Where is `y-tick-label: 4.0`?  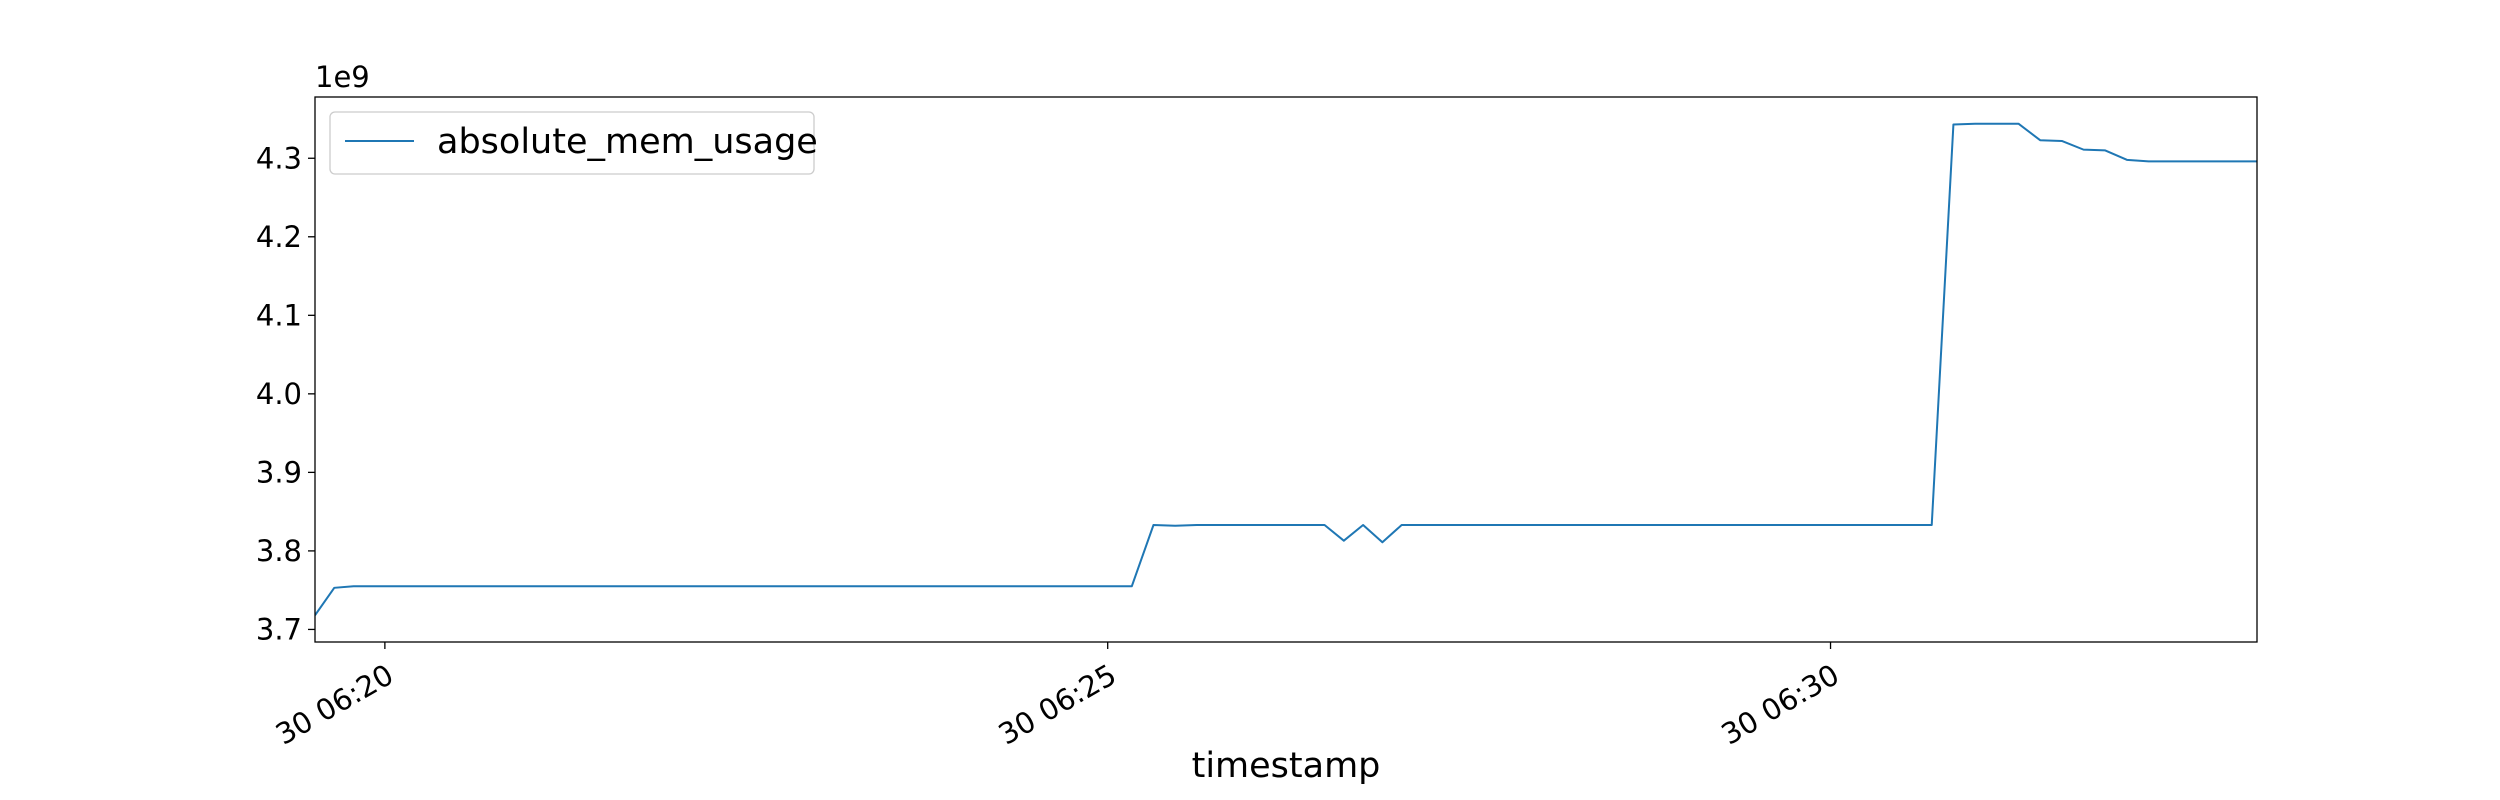 y-tick-label: 4.0 is located at coordinates (279, 394).